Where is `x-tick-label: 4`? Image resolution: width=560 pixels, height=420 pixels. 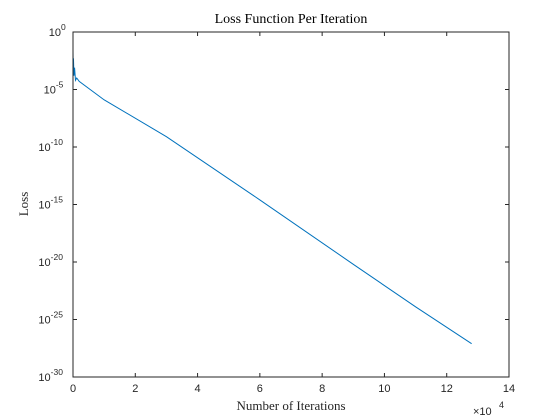
x-tick-label: 4 is located at coordinates (198, 389).